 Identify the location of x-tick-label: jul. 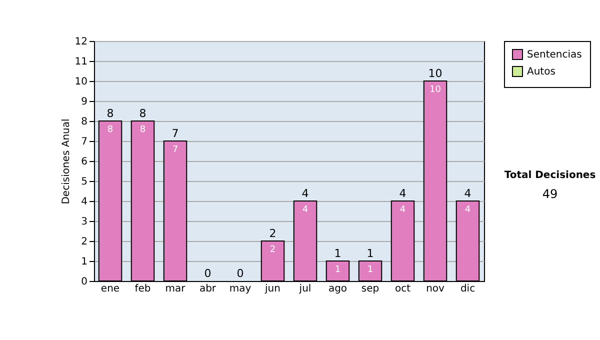
(305, 289).